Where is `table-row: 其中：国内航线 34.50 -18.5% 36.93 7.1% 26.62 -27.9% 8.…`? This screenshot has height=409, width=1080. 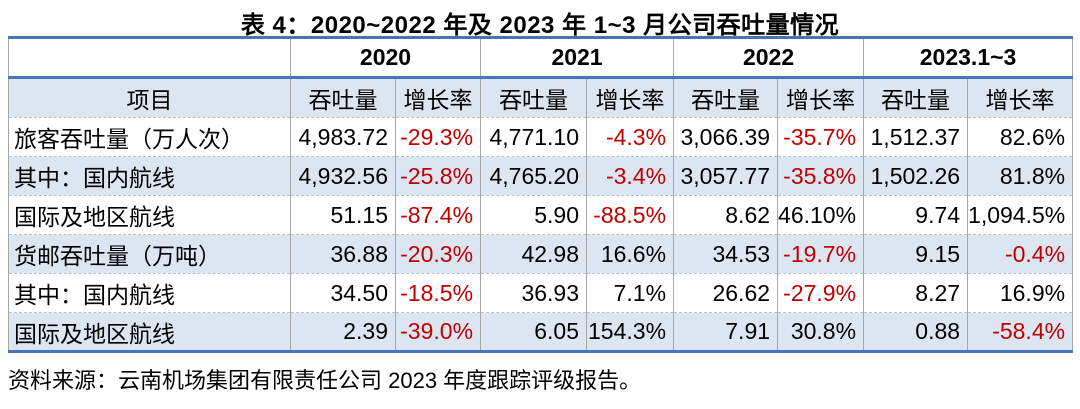
table-row: 其中：国内航线 34.50 -18.5% 36.93 7.1% 26.62 -27.9% 8.… is located at coordinates (540, 293).